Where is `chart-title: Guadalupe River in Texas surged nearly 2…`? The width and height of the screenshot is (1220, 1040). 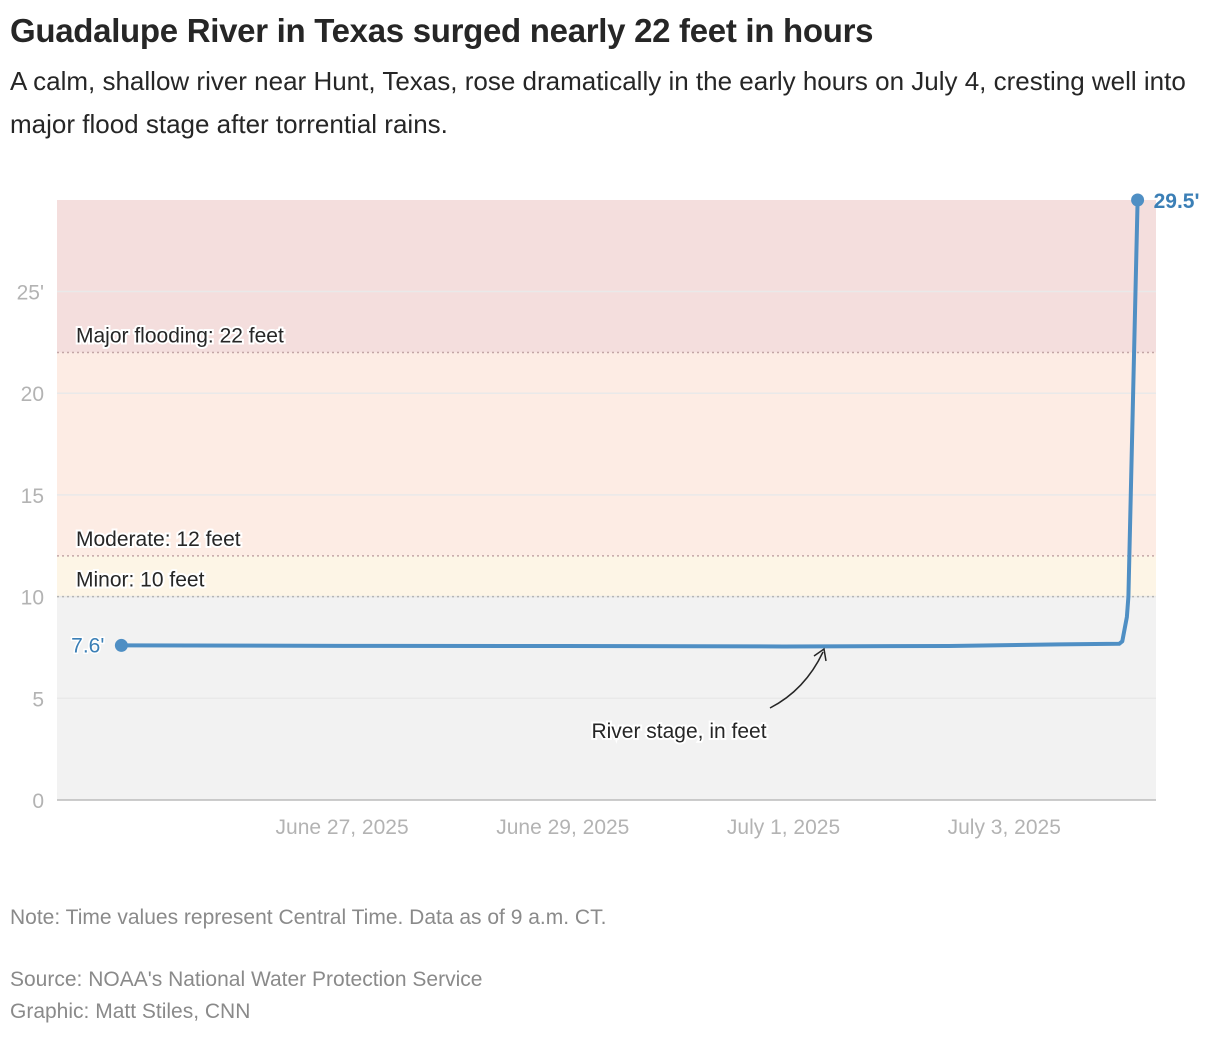
chart-title: Guadalupe River in Texas surged nearly 2… is located at coordinates (442, 30).